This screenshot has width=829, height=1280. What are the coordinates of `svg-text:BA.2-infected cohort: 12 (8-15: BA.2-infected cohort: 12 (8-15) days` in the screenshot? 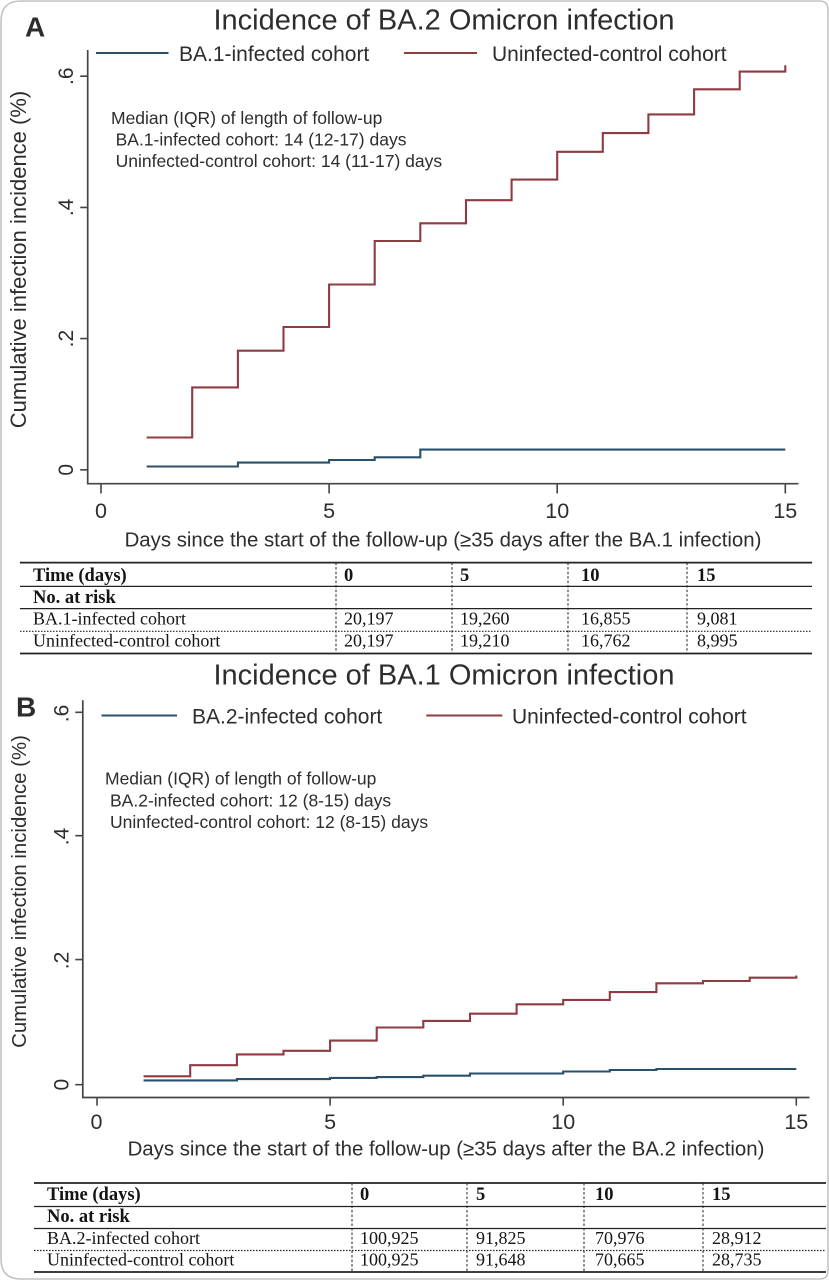 It's located at (250, 801).